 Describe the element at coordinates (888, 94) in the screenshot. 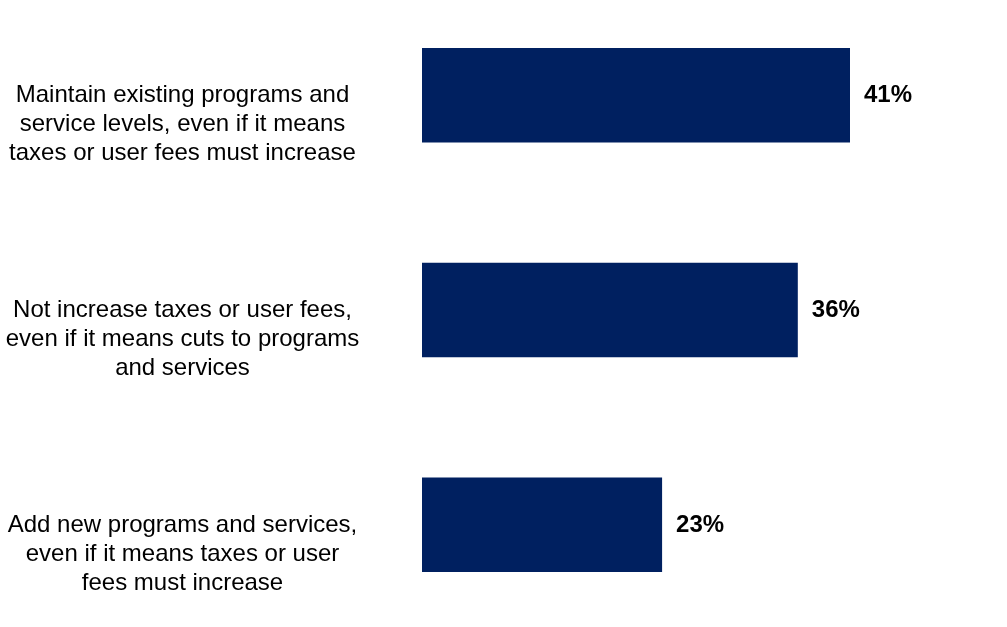

I see `data-label: 41%` at that location.